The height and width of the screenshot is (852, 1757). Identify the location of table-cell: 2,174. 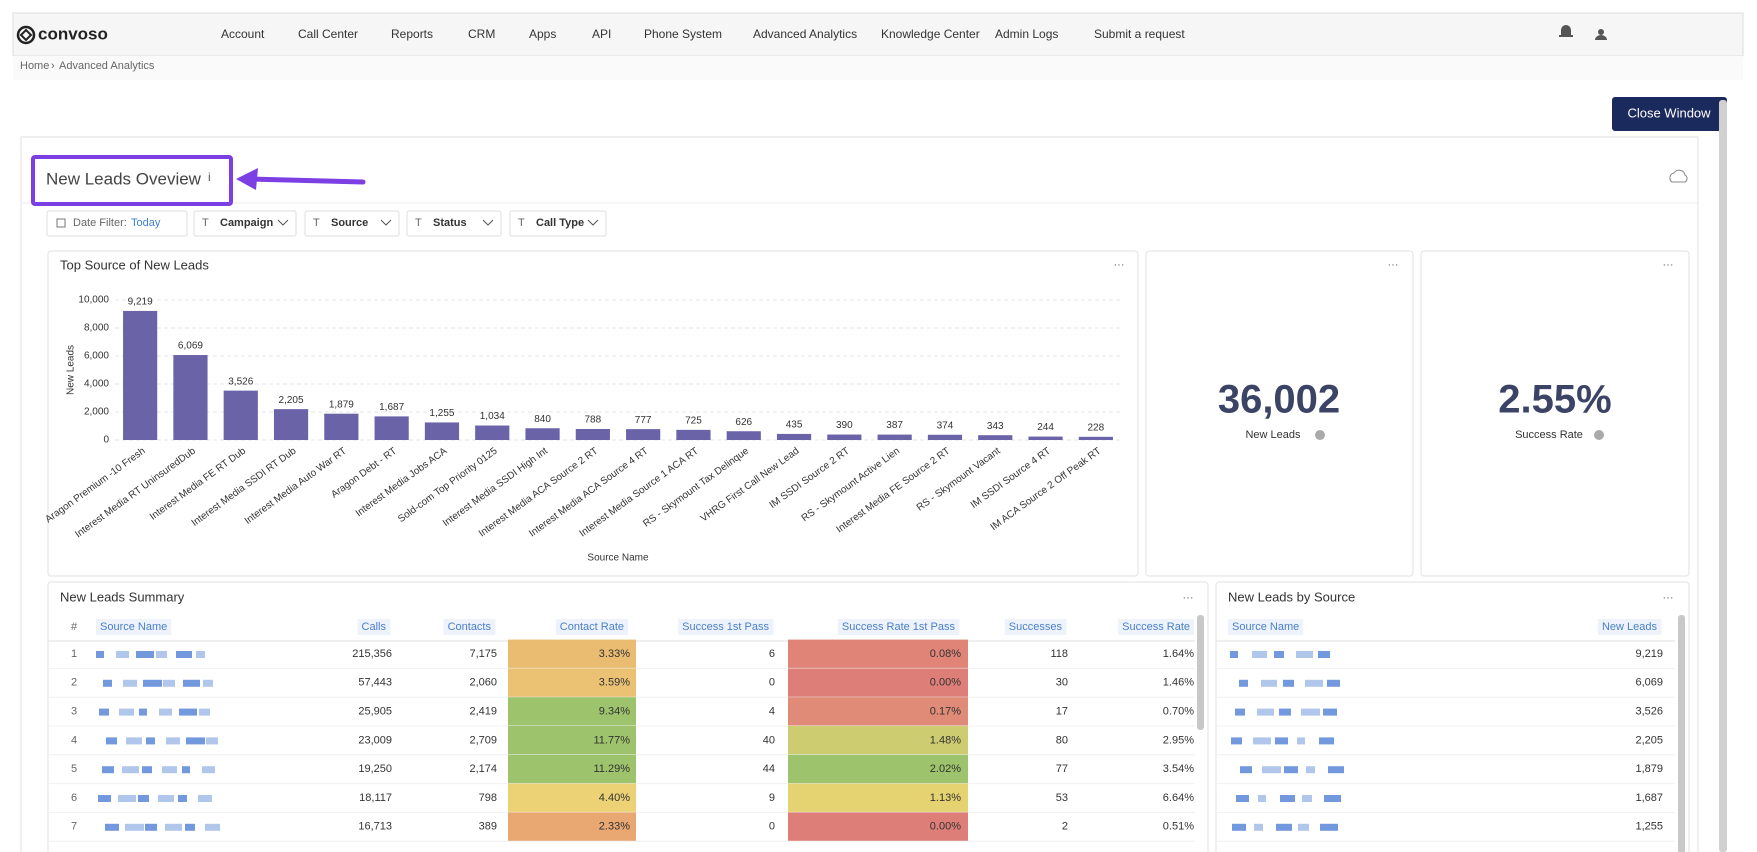
(483, 769).